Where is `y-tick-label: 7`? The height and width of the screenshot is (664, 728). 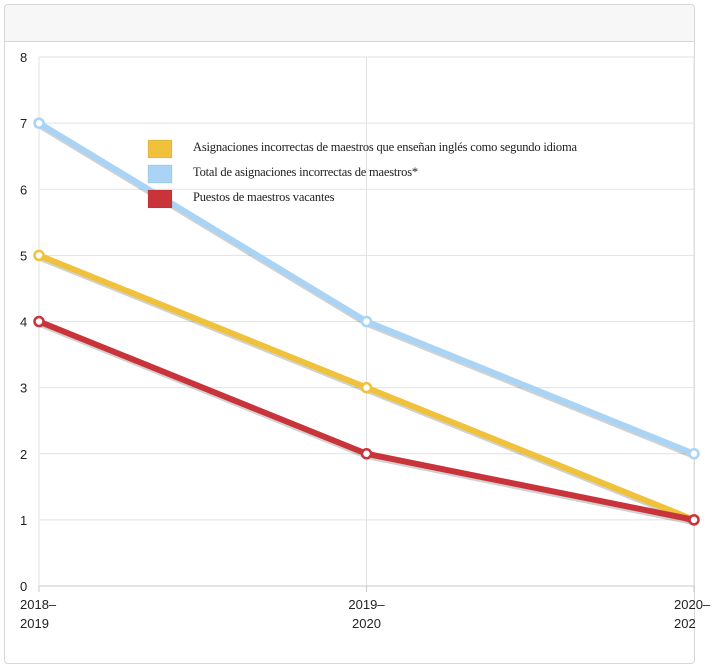 y-tick-label: 7 is located at coordinates (23, 123).